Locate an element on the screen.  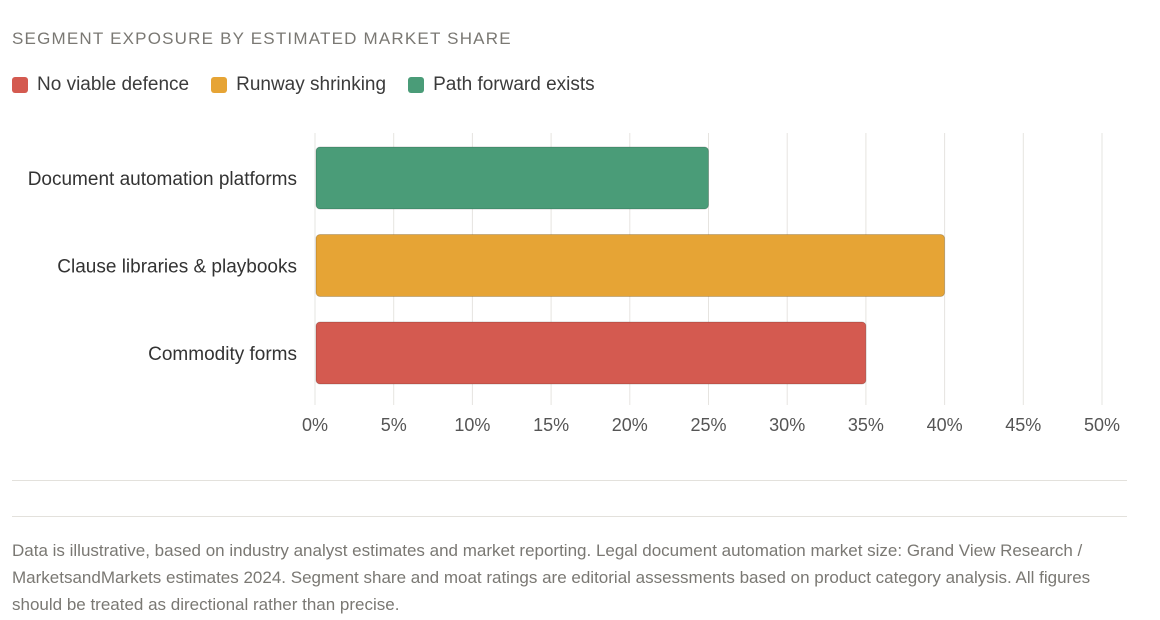
legend-label: Path forward exists is located at coordinates (514, 84).